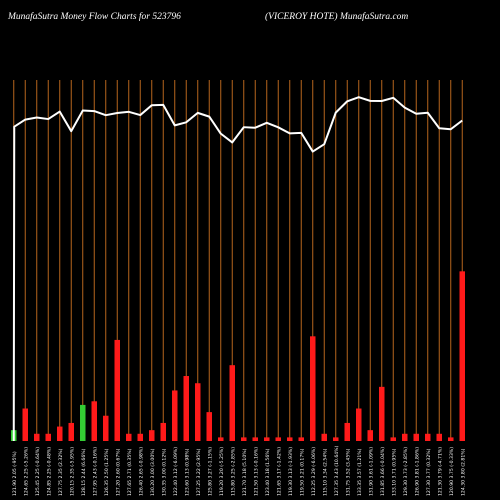  Describe the element at coordinates (153, 472) in the screenshot. I see `x-tick-label: 130.20 3.00 (3.00%)` at that location.